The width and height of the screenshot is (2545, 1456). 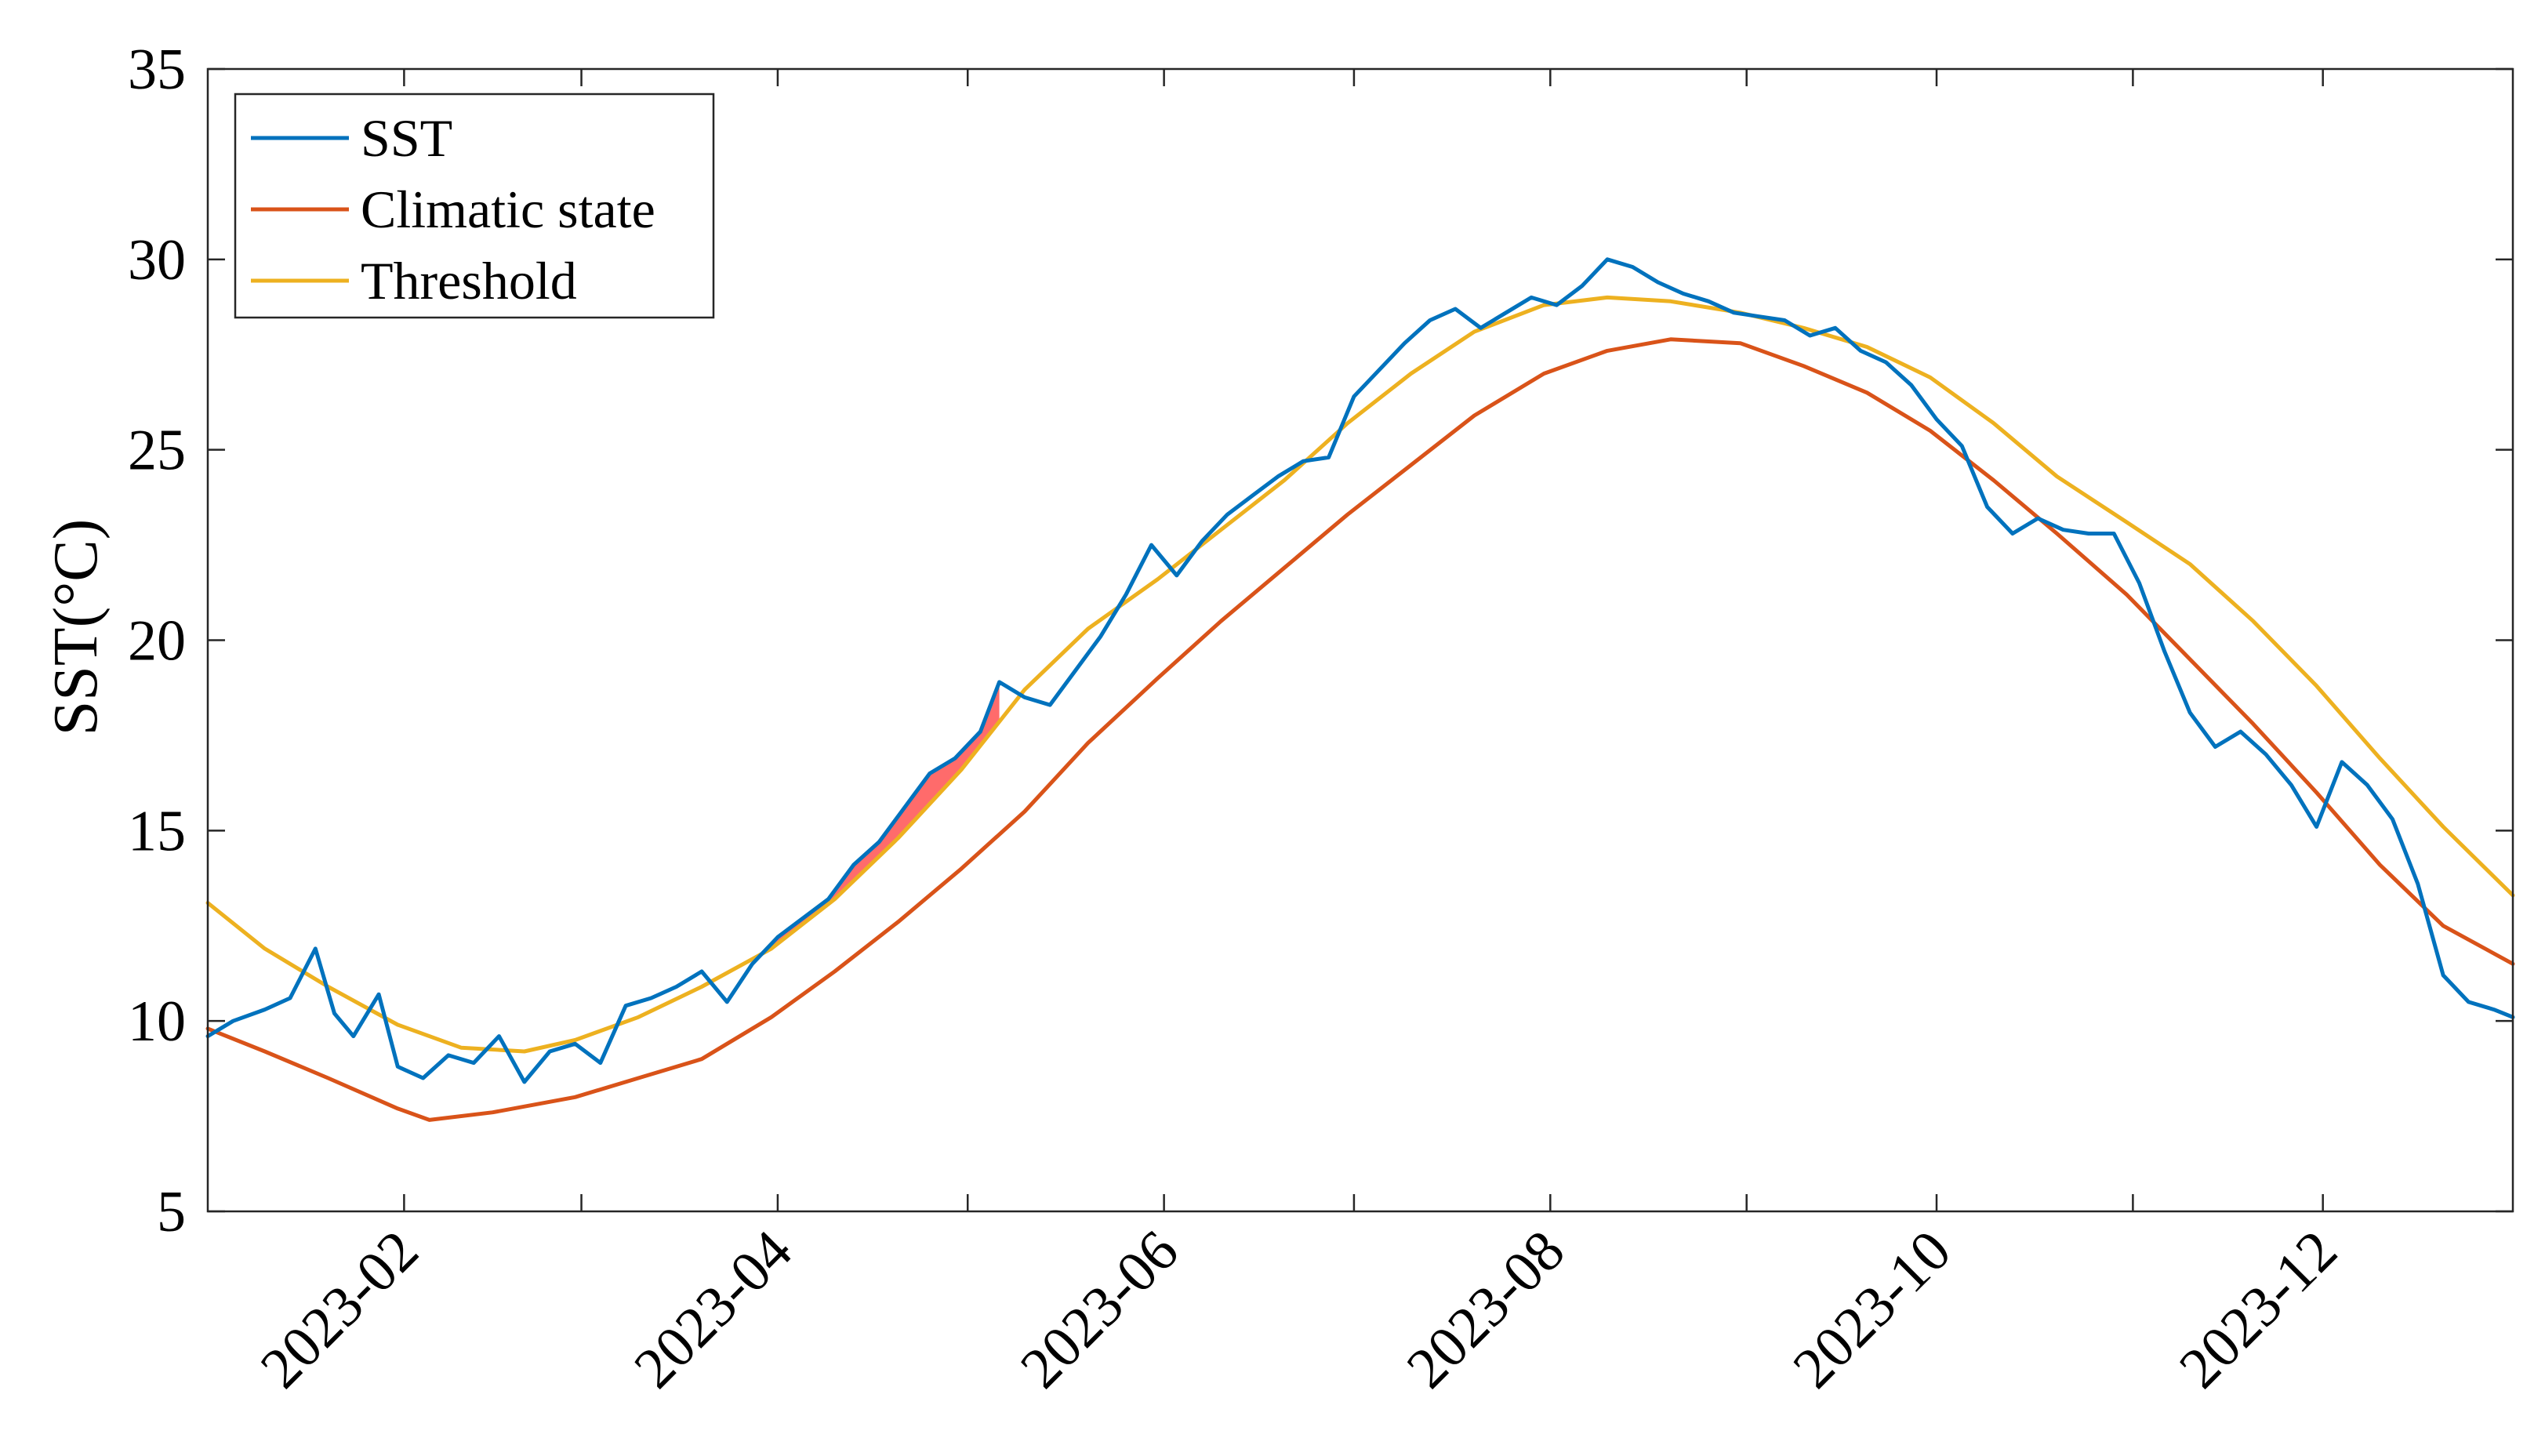 I want to click on y-axis-title: SST(°C), so click(x=76, y=627).